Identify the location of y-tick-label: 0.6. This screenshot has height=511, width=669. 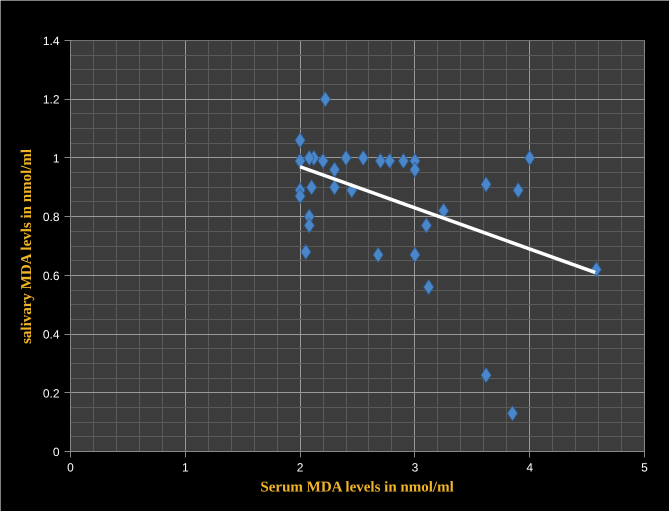
(51, 275).